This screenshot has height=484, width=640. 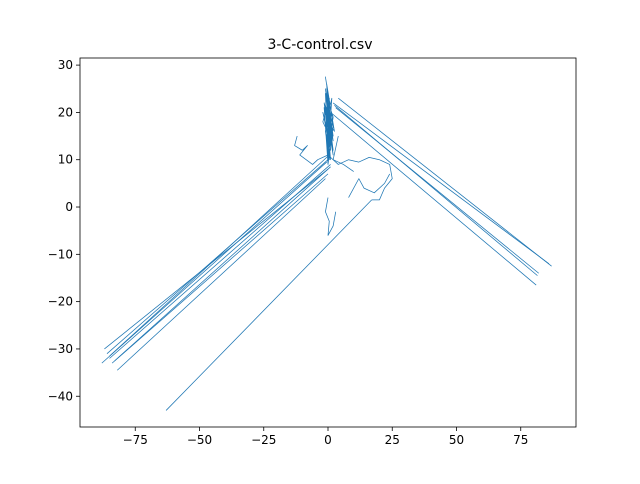 What do you see at coordinates (520, 440) in the screenshot?
I see `x-tick-label: 75` at bounding box center [520, 440].